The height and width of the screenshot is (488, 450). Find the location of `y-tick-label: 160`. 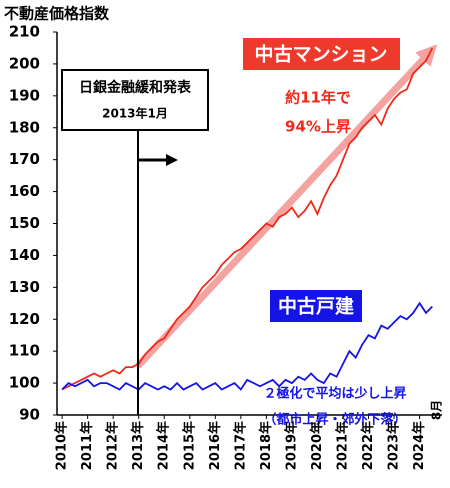

y-tick-label: 160 is located at coordinates (24, 191).